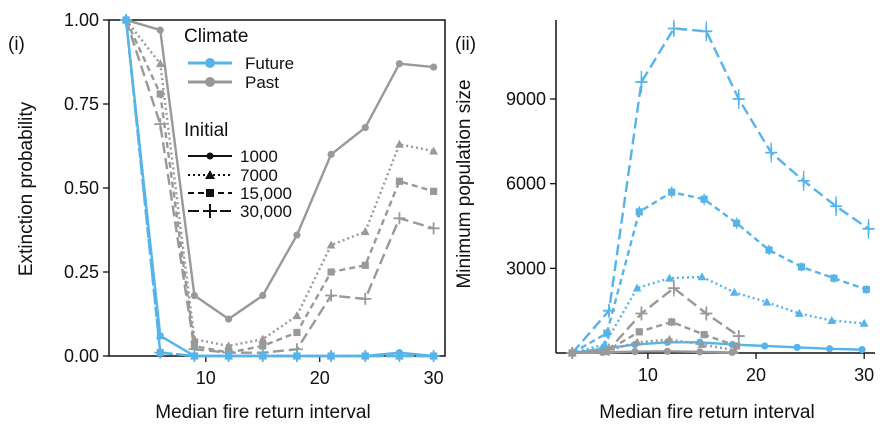 The width and height of the screenshot is (880, 424). What do you see at coordinates (756, 375) in the screenshot?
I see `panel-ii-x-tick-label: 20` at bounding box center [756, 375].